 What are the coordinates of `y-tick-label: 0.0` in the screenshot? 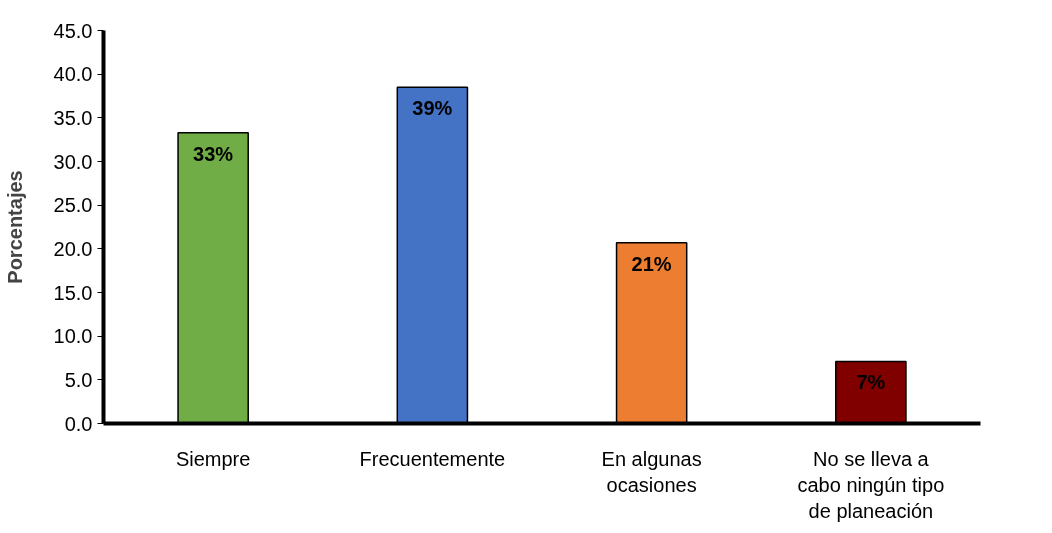 It's located at (78, 423).